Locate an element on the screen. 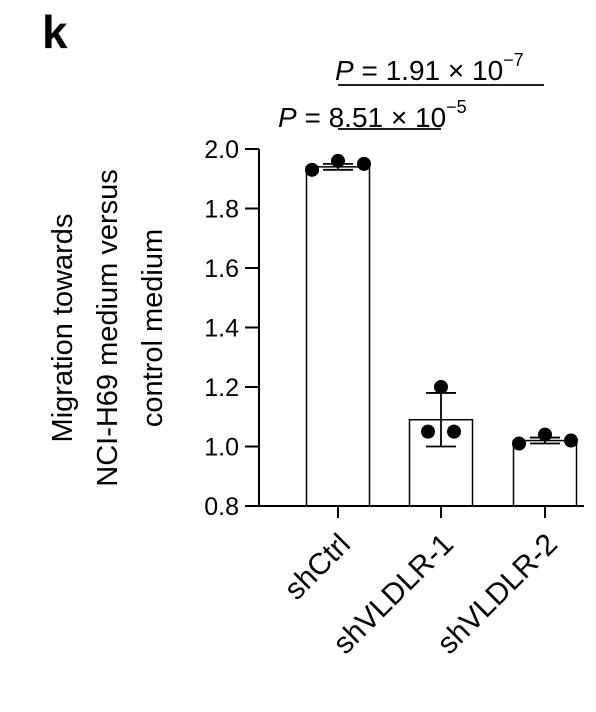  p-value-label: P = 1.91 × 10−7 is located at coordinates (429, 68).